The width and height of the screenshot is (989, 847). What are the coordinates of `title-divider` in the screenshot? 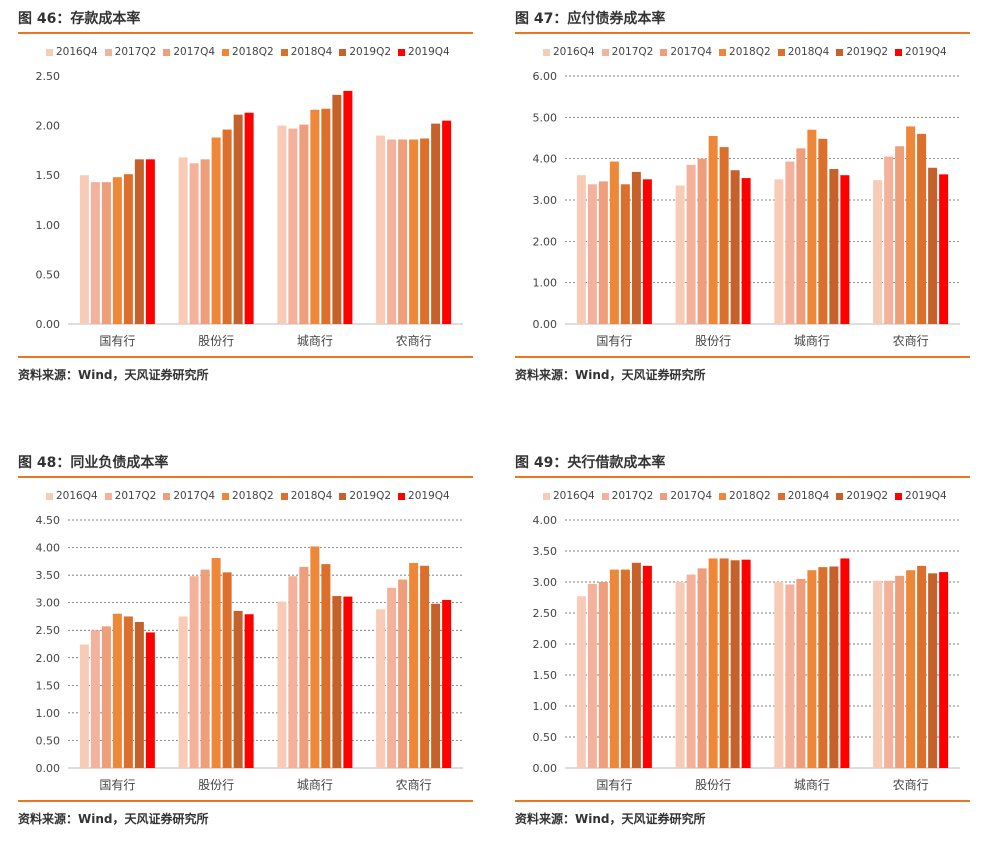 It's located at (742, 477).